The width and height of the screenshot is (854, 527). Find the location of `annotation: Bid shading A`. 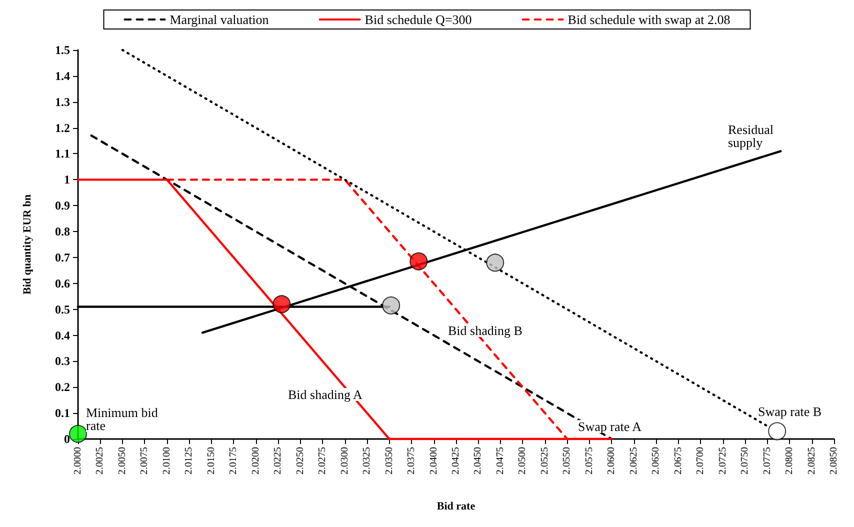

annotation: Bid shading A is located at coordinates (326, 394).